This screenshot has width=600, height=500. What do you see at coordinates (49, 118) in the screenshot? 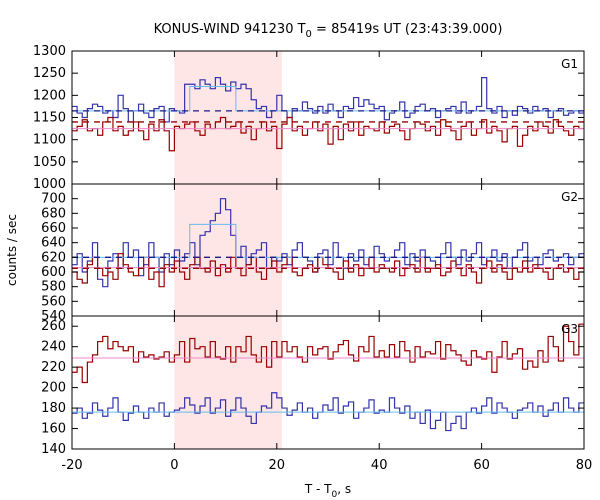
I see `y-tick-label: 1150` at bounding box center [49, 118].